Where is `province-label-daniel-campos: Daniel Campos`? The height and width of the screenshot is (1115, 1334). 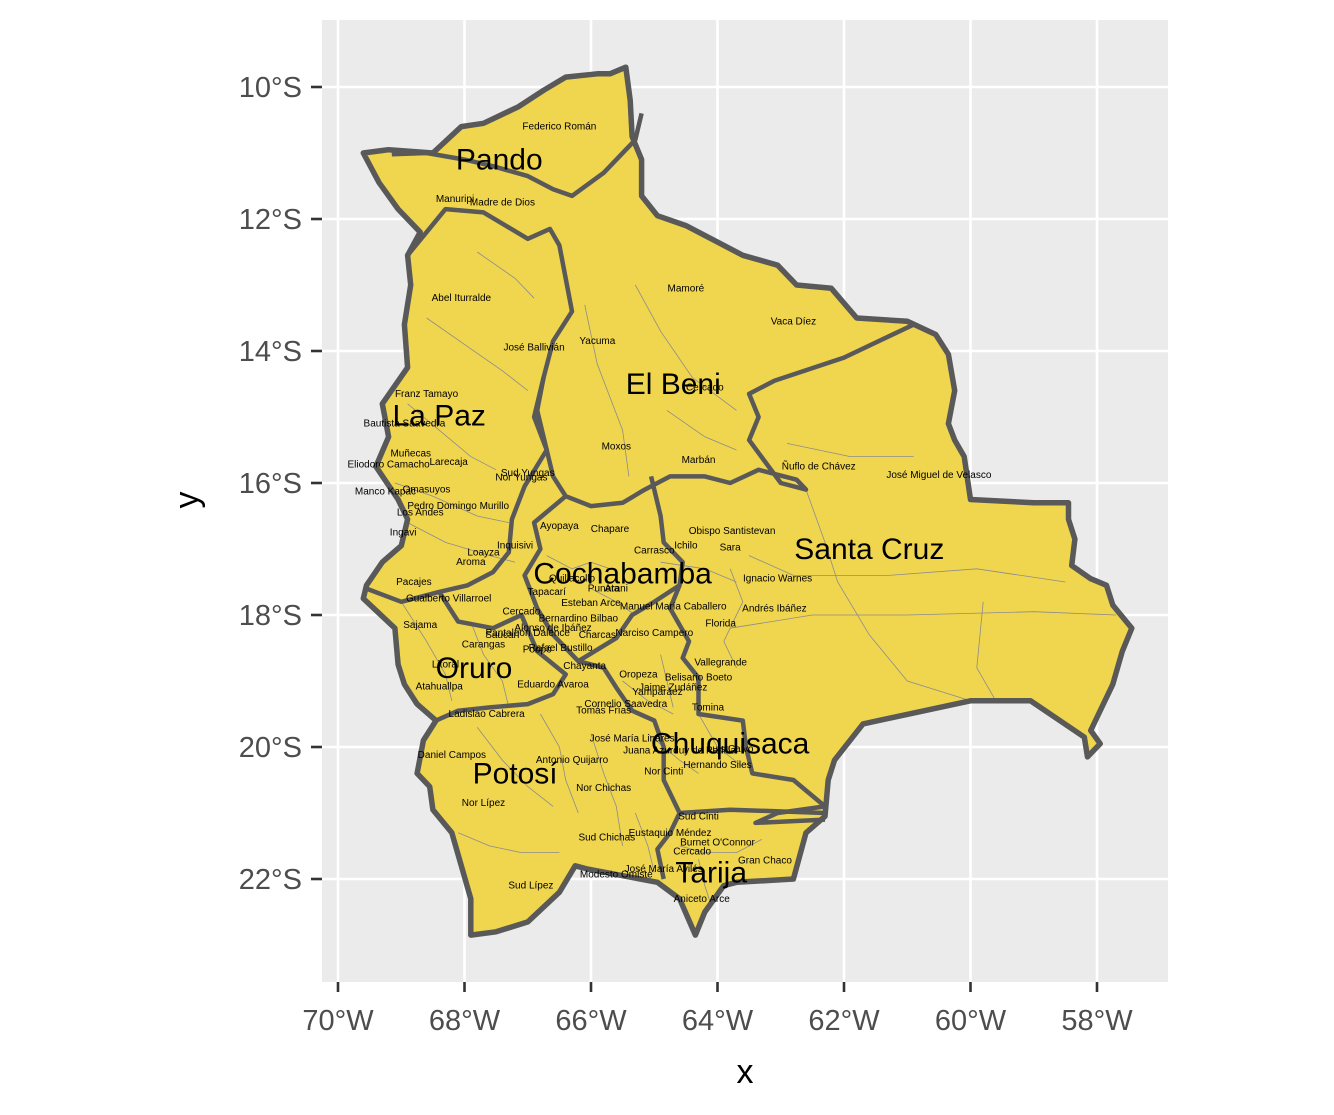 province-label-daniel-campos: Daniel Campos is located at coordinates (452, 755).